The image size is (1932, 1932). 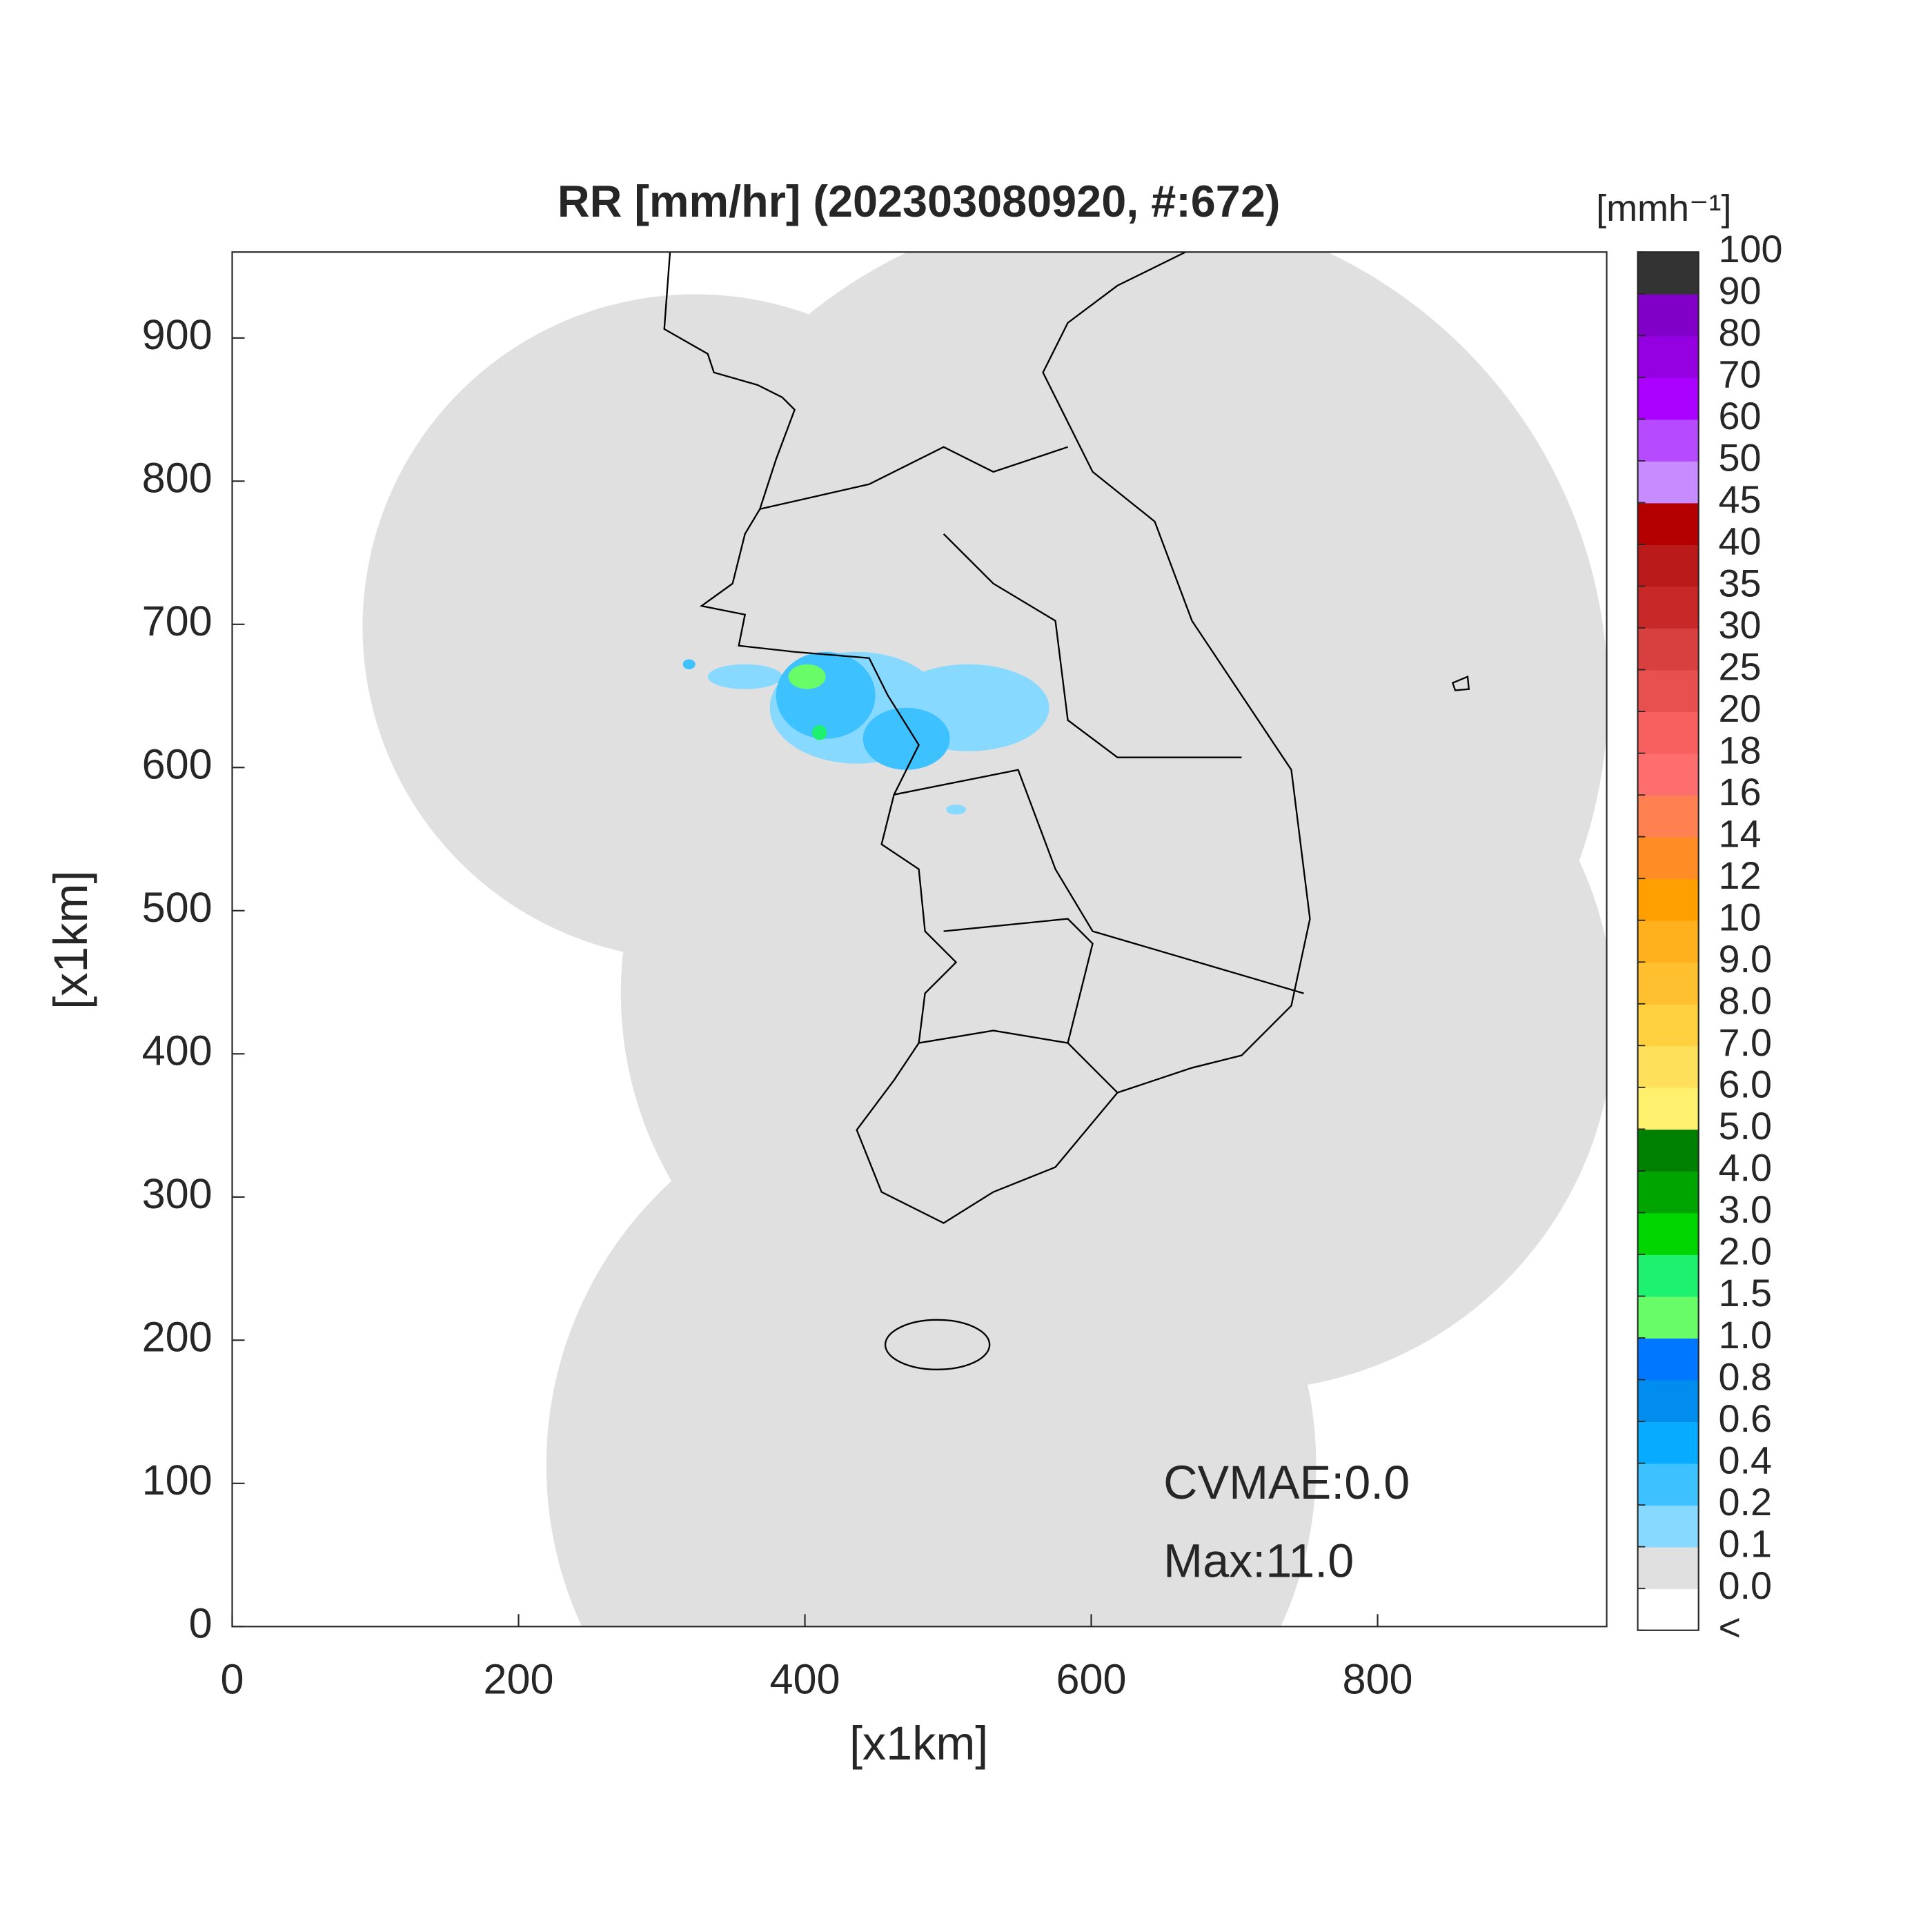 What do you see at coordinates (1739, 833) in the screenshot?
I see `colorbar-tick-label: 14` at bounding box center [1739, 833].